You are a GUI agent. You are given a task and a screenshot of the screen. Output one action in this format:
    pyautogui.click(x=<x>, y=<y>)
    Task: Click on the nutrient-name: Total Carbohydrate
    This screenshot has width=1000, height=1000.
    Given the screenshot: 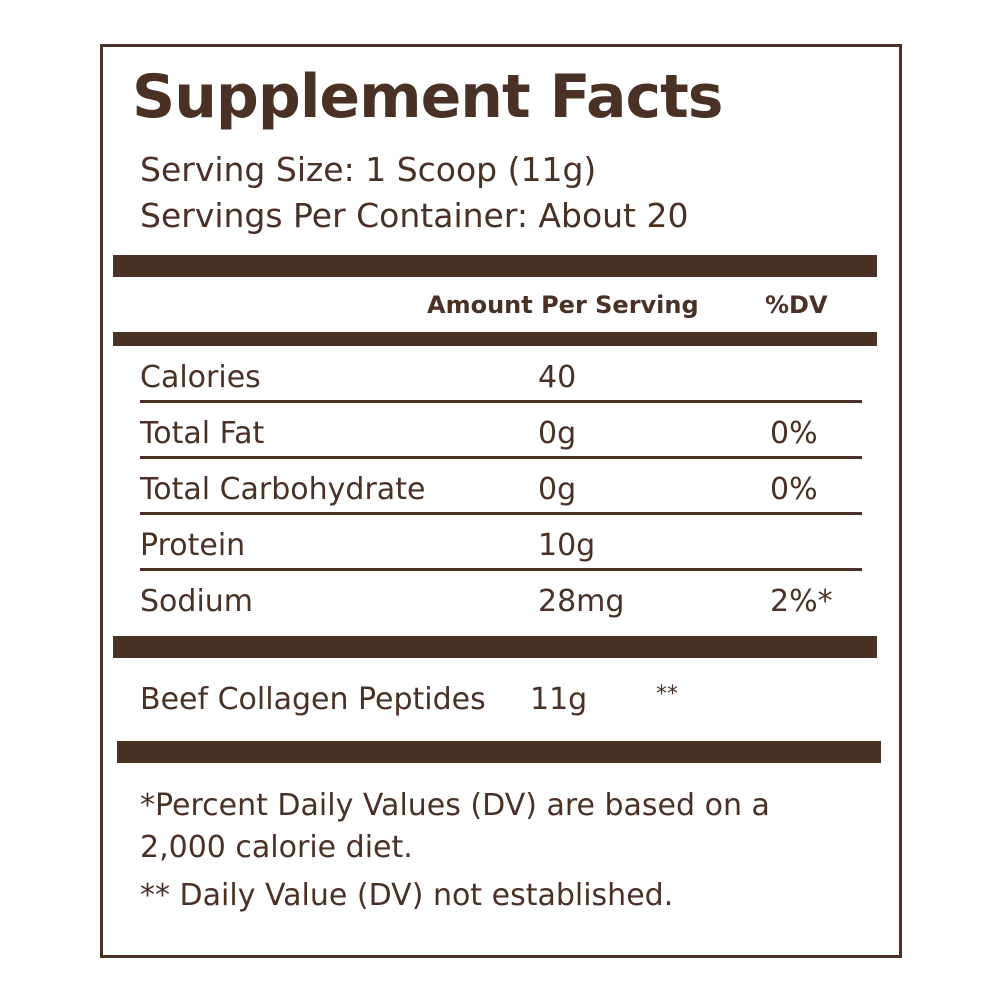 What is the action you would take?
    pyautogui.click(x=283, y=489)
    